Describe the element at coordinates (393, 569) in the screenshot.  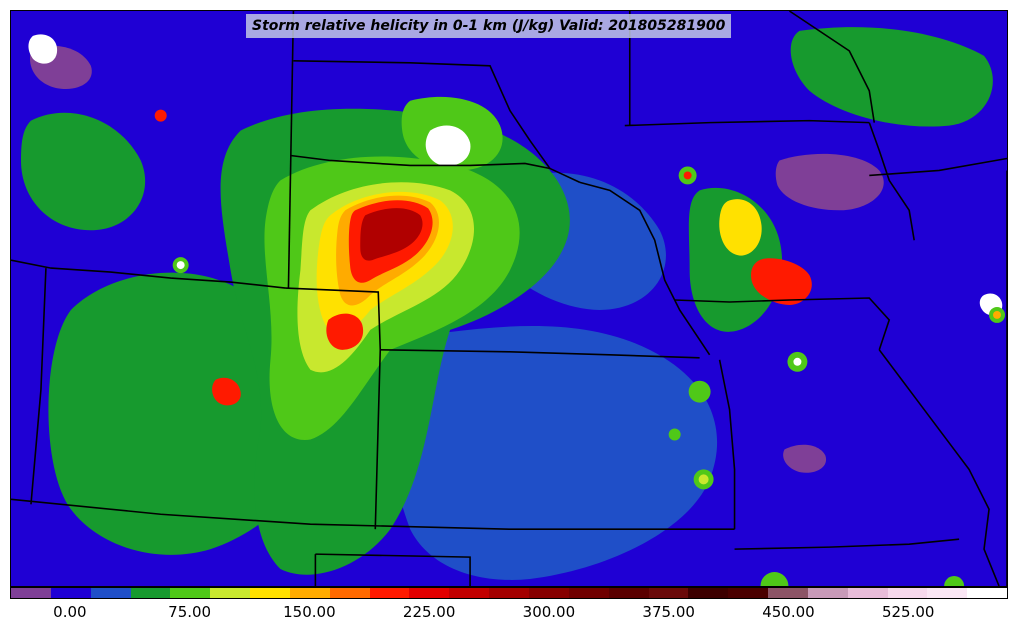
I see `border-ok-panhandle` at that location.